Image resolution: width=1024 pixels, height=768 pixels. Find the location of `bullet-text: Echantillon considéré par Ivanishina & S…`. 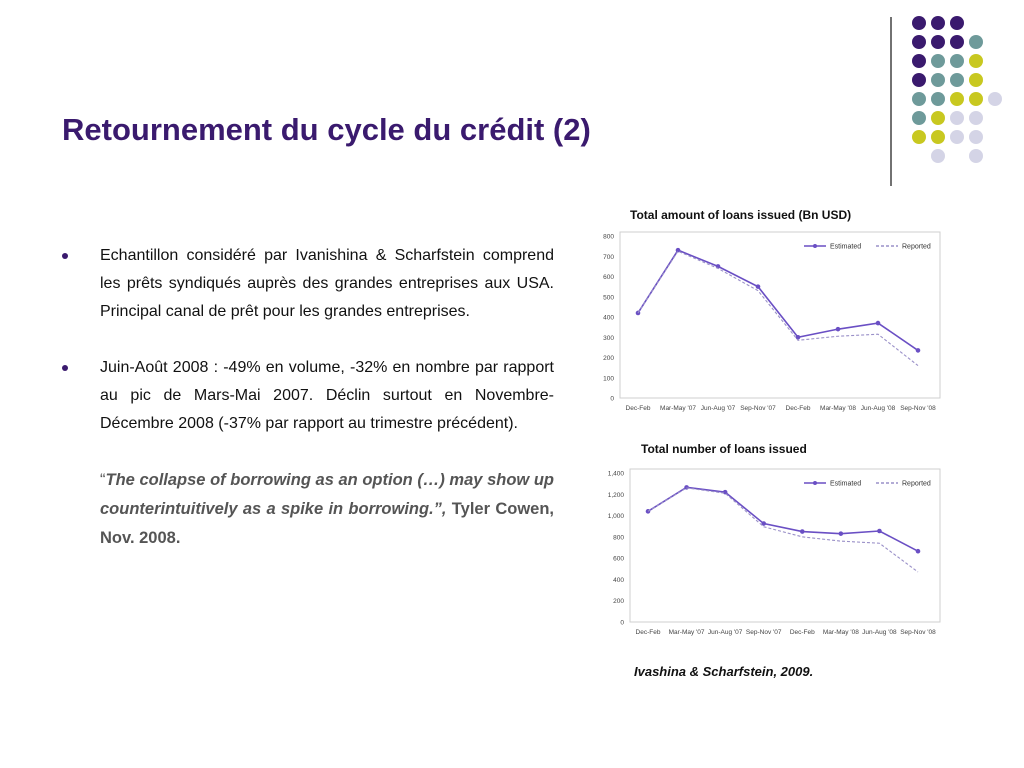

bullet-text: Echantillon considéré par Ivanishina & S… is located at coordinates (327, 283).